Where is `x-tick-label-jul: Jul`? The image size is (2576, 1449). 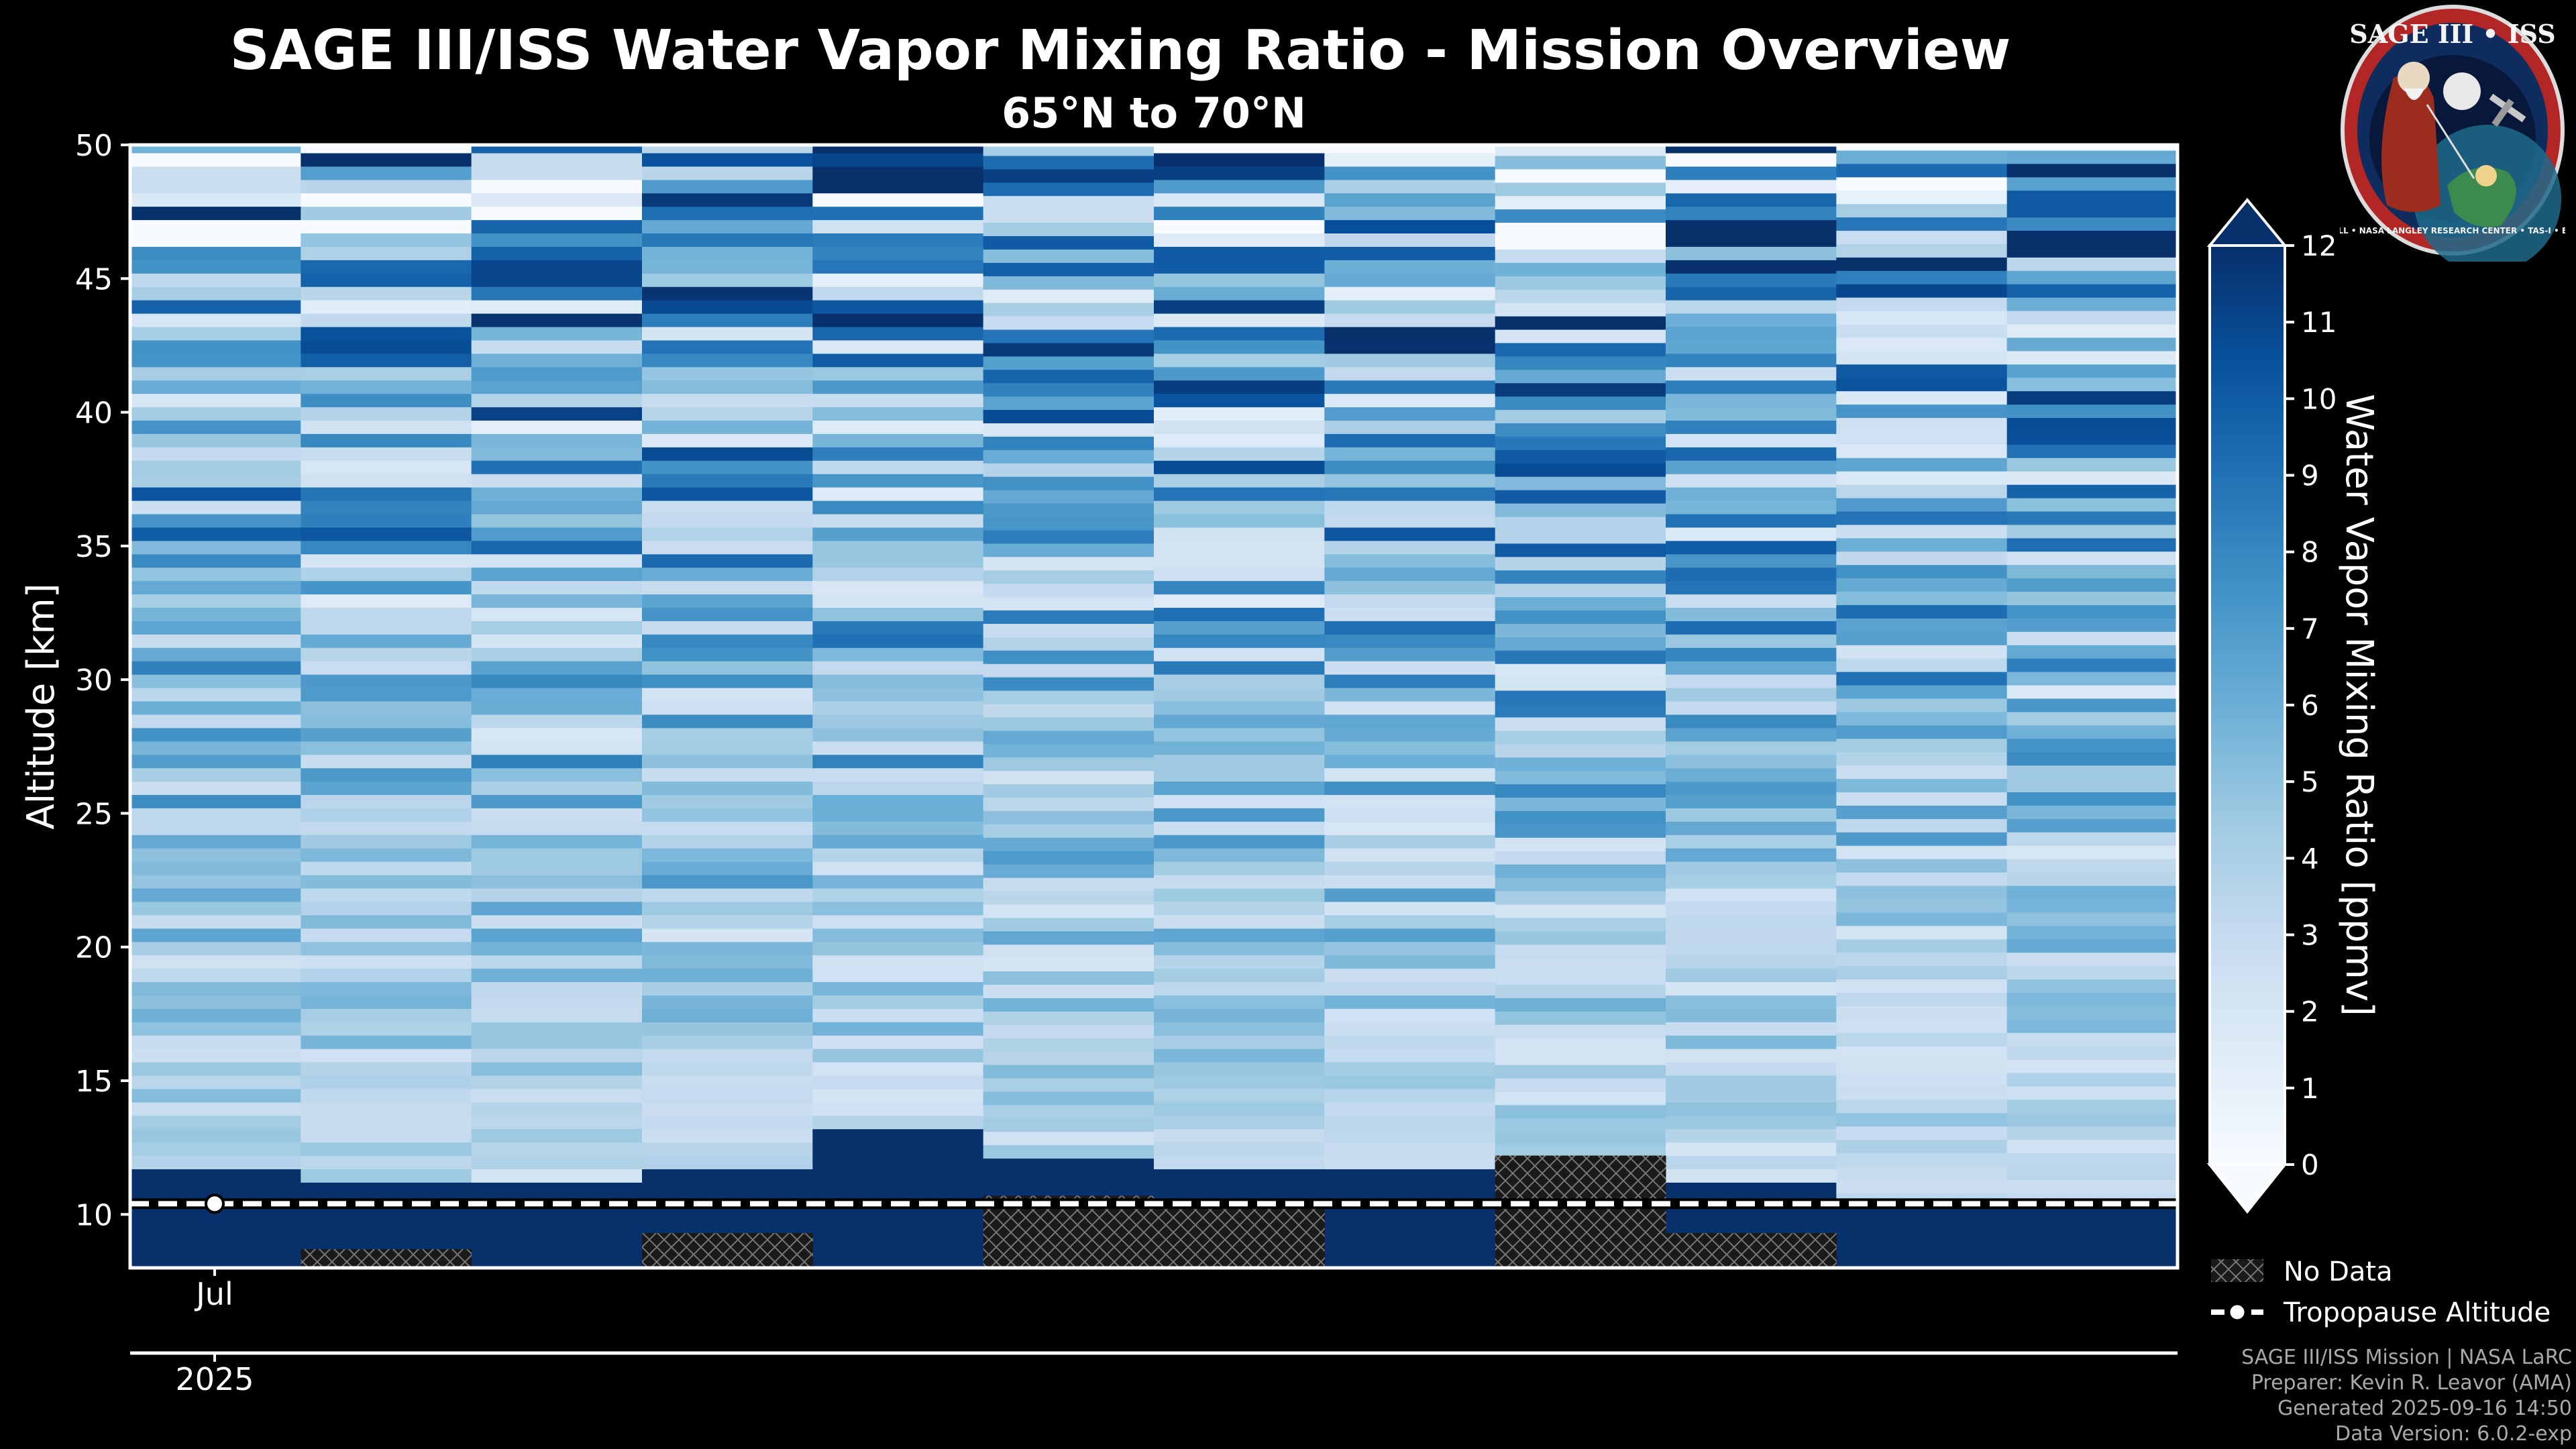 x-tick-label-jul: Jul is located at coordinates (213, 1294).